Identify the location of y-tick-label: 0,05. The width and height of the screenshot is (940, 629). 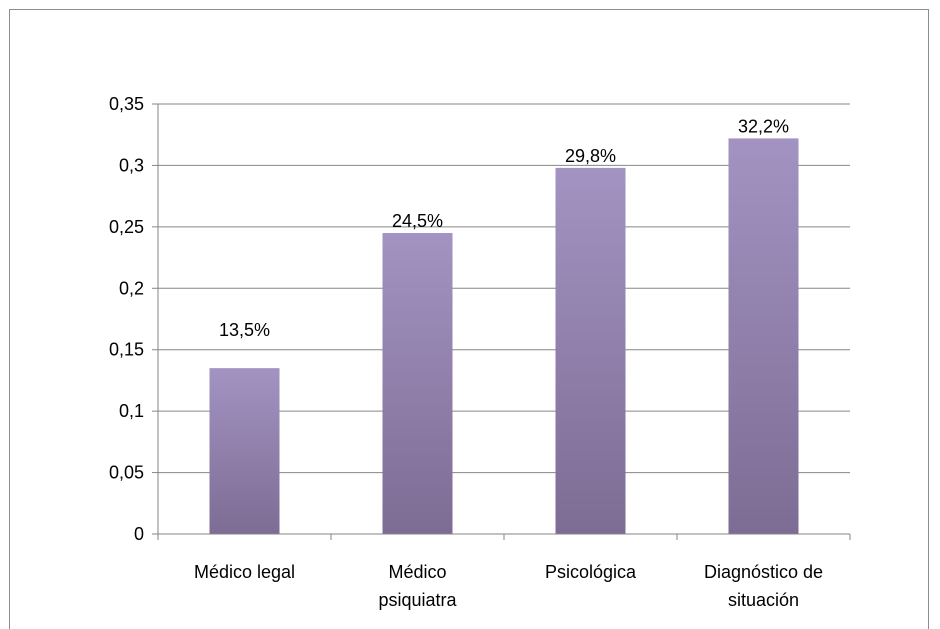
(126, 473).